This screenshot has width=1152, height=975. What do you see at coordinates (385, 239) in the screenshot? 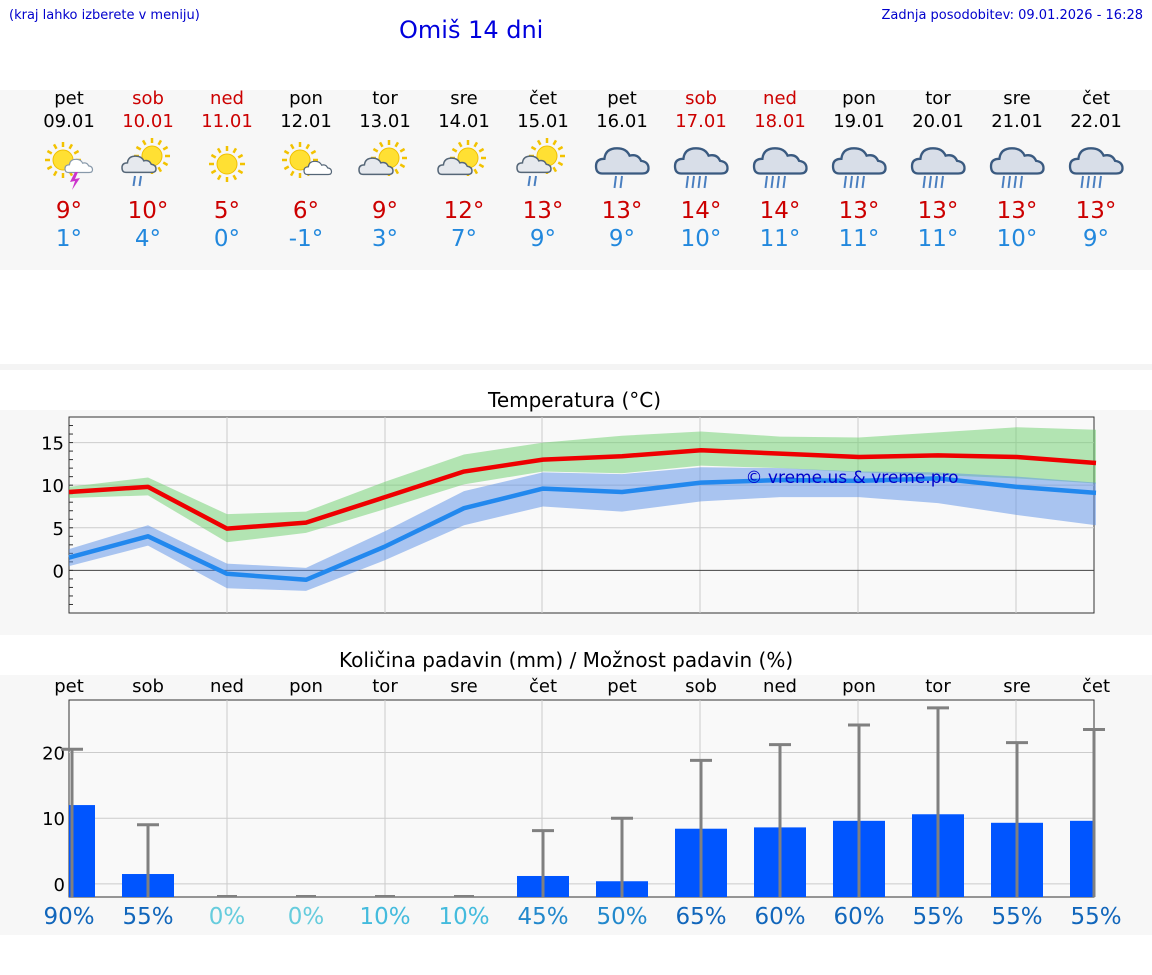
I see `temp-min: 3°` at bounding box center [385, 239].